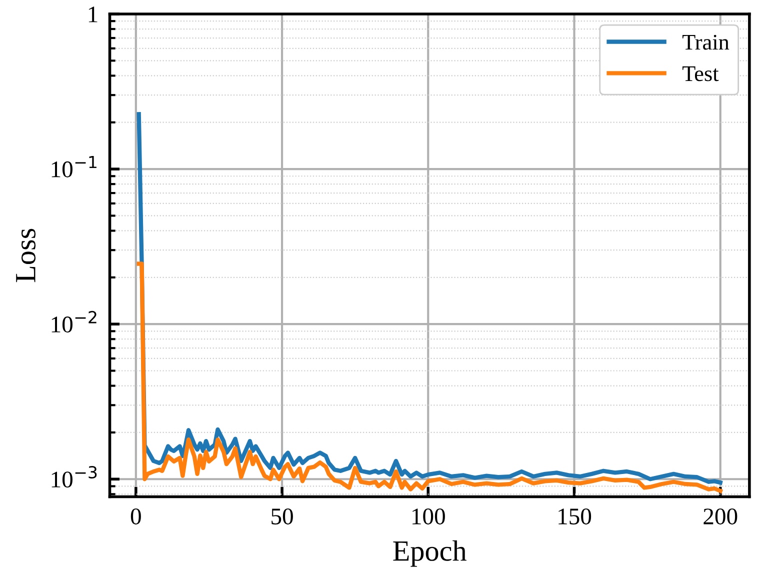 This screenshot has height=583, width=757. I want to click on y-tick-label: 10$^{−2}$, so click(74, 321).